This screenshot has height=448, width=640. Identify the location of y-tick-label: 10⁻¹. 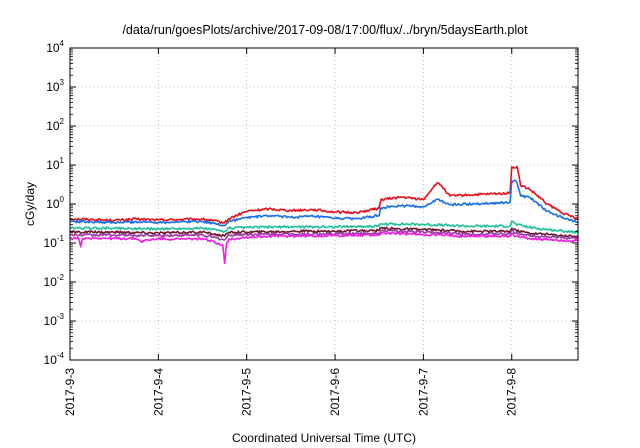
(54, 242).